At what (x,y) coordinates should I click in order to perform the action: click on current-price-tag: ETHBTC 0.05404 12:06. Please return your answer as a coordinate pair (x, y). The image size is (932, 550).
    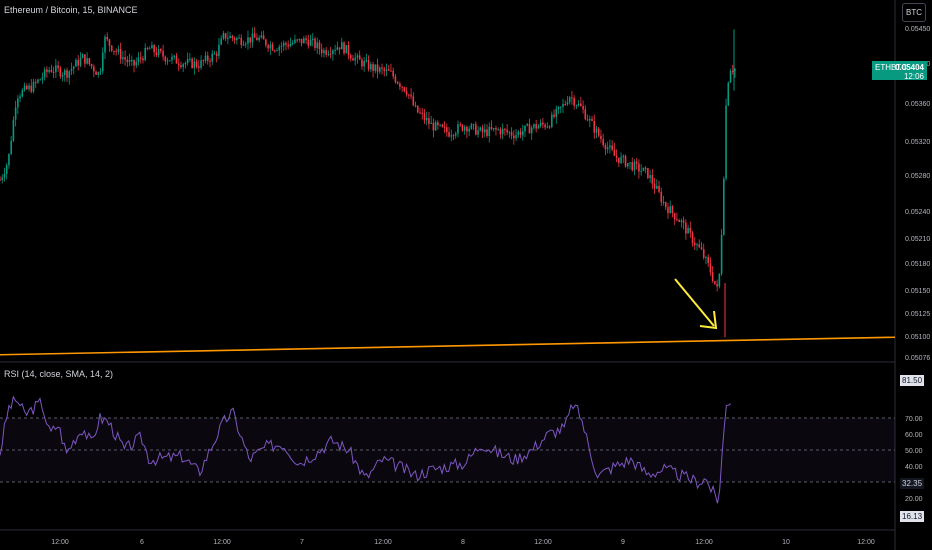
    Looking at the image, I should click on (899, 71).